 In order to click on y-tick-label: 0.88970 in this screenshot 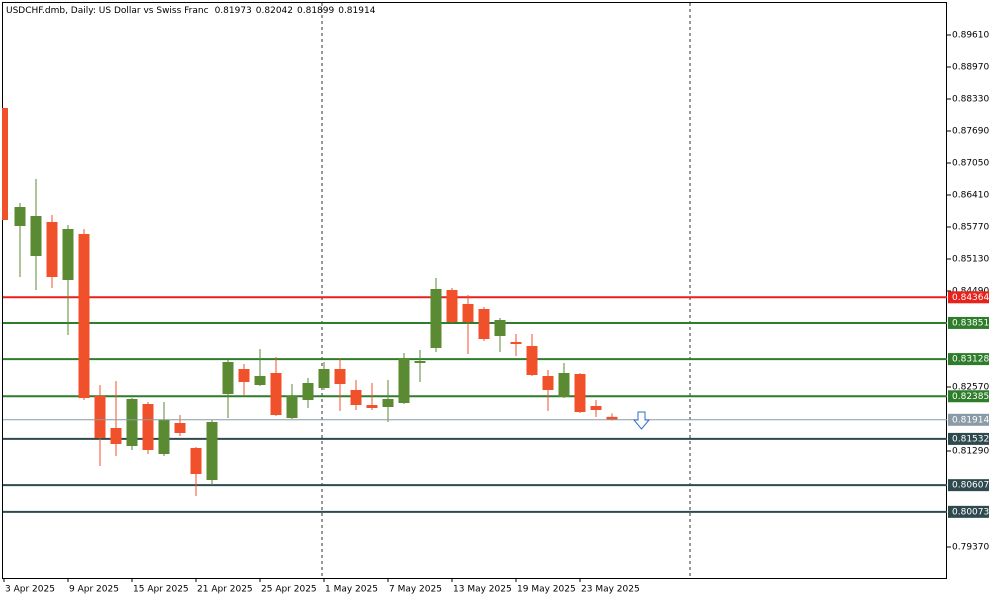, I will do `click(970, 68)`.